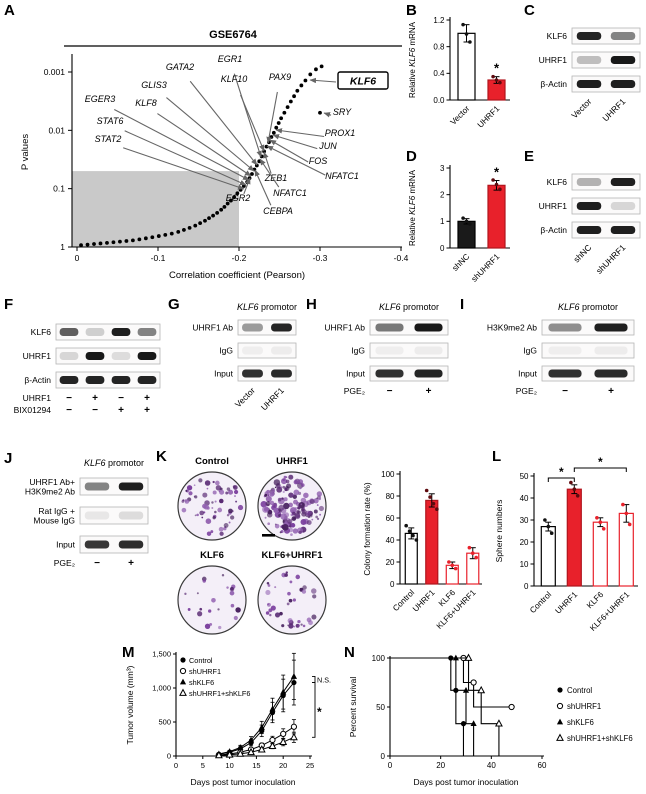 The image size is (646, 794). I want to click on svg-text: EGR1, so click(230, 59).